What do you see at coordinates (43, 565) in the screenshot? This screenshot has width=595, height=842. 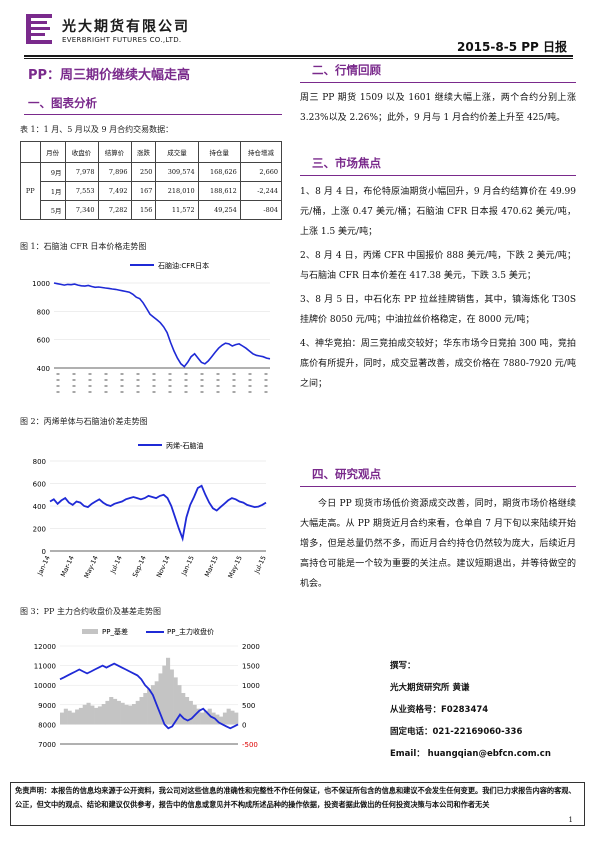 I see `x-tick-label: Jan-14` at bounding box center [43, 565].